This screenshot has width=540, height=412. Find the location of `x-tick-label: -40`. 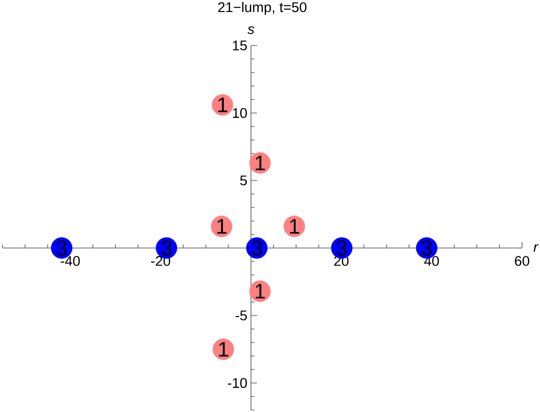

x-tick-label: -40 is located at coordinates (70, 261).